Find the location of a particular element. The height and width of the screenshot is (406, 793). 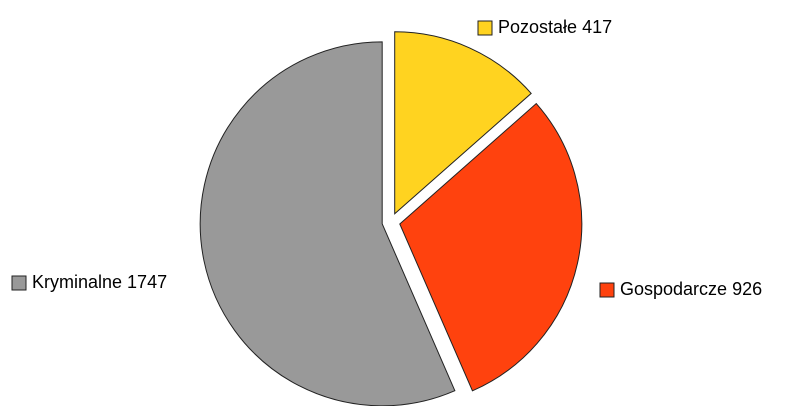

slice-label: Pozostałe 417 is located at coordinates (555, 27).